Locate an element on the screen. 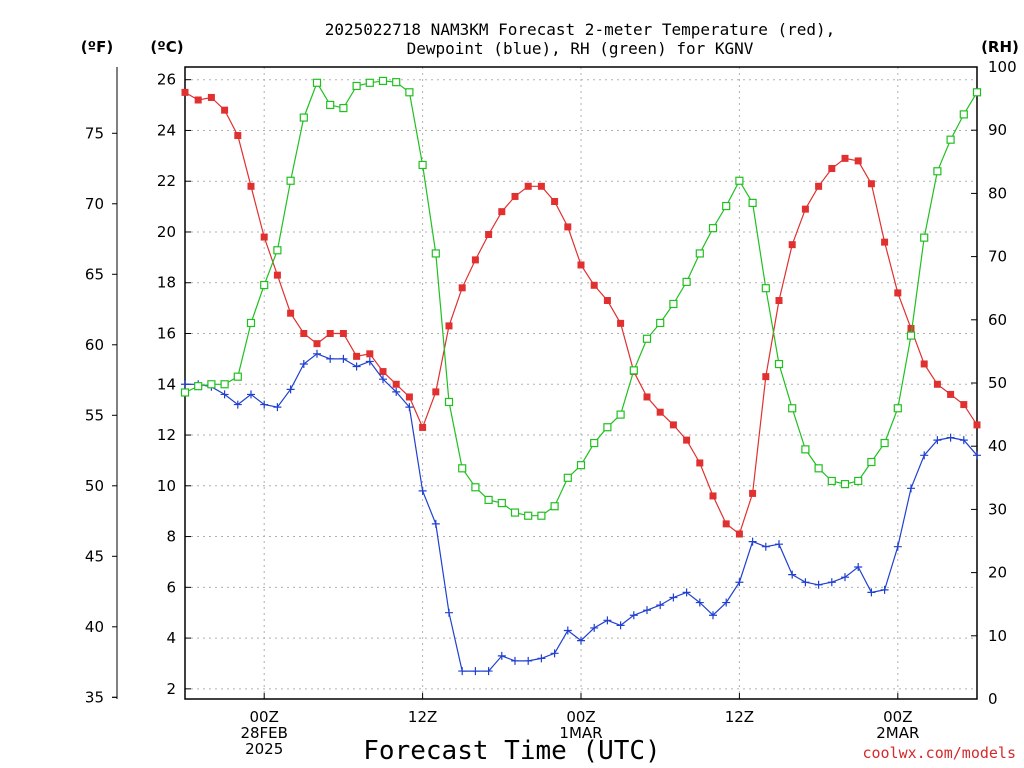 The width and height of the screenshot is (1024, 768). celsius-tick-label: 4 is located at coordinates (171, 638).